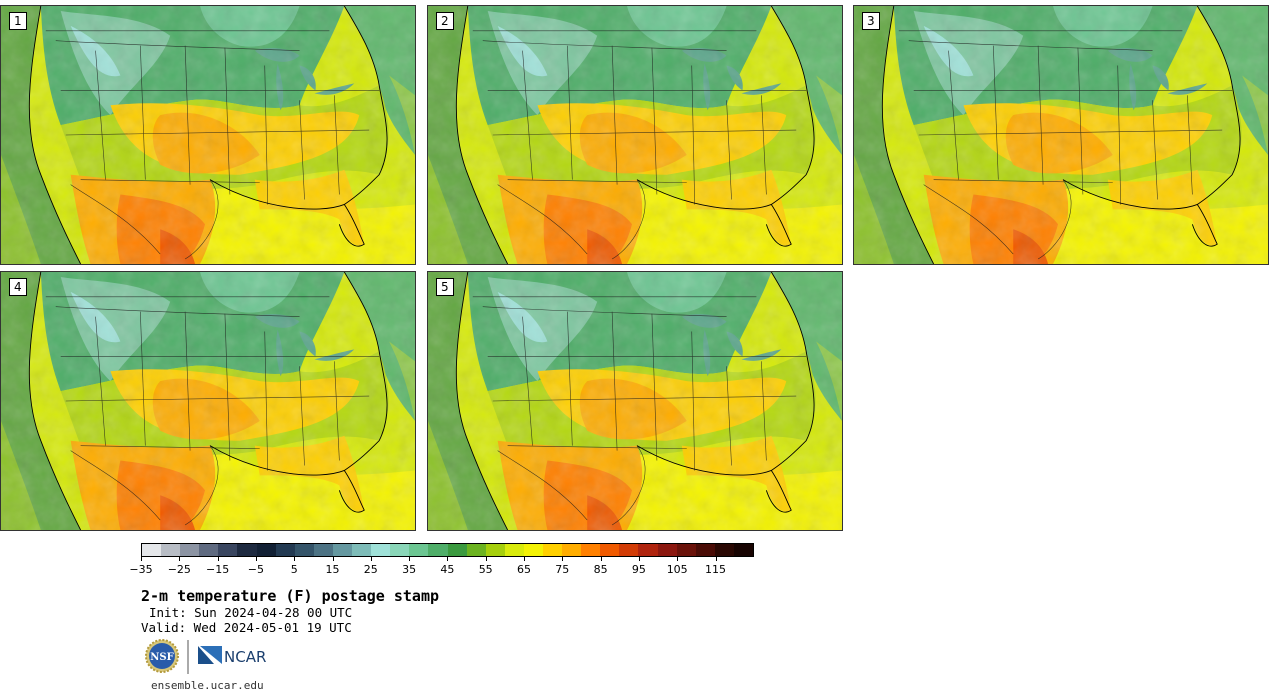  I want to click on member-label: 3, so click(871, 21).